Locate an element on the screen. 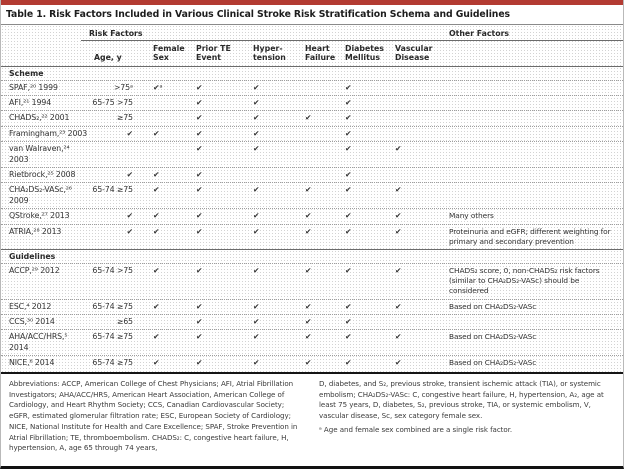 This screenshot has height=469, width=624. row-label: ACCP,²⁹ 2012 is located at coordinates (34, 271).